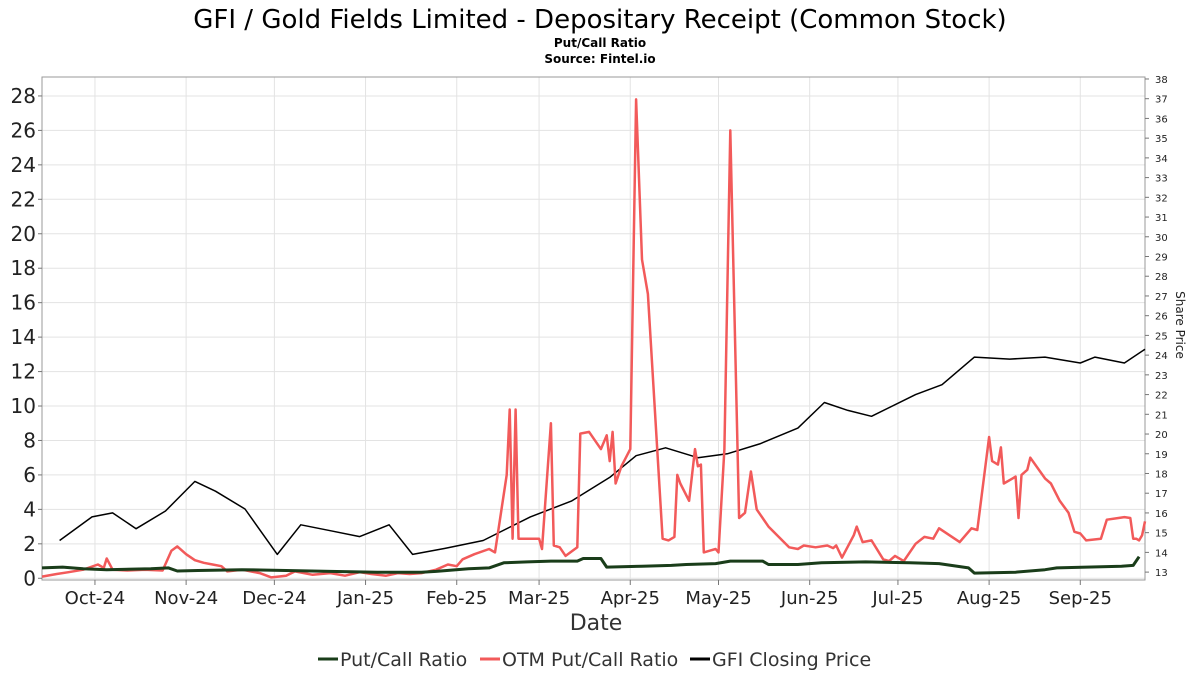  I want to click on x-tick-label: Dec-24, so click(274, 598).